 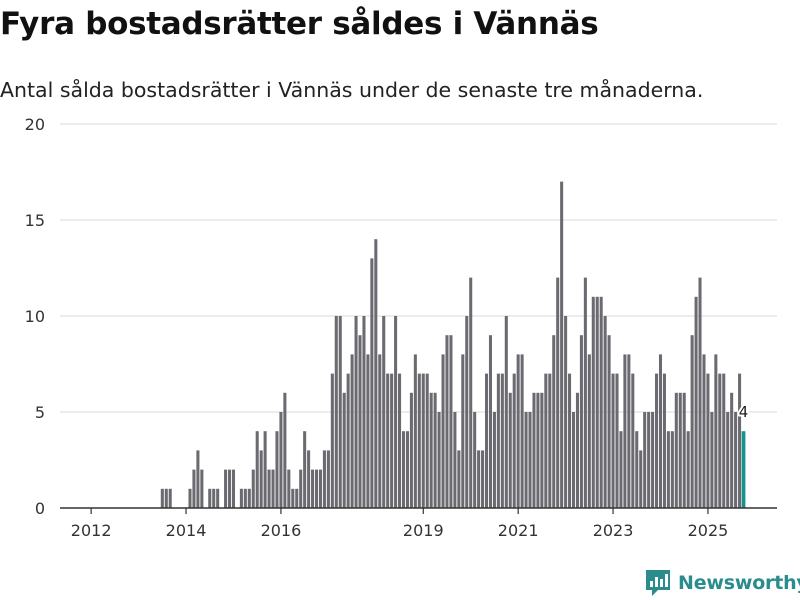 What do you see at coordinates (35, 220) in the screenshot?
I see `y-tick-label: 15` at bounding box center [35, 220].